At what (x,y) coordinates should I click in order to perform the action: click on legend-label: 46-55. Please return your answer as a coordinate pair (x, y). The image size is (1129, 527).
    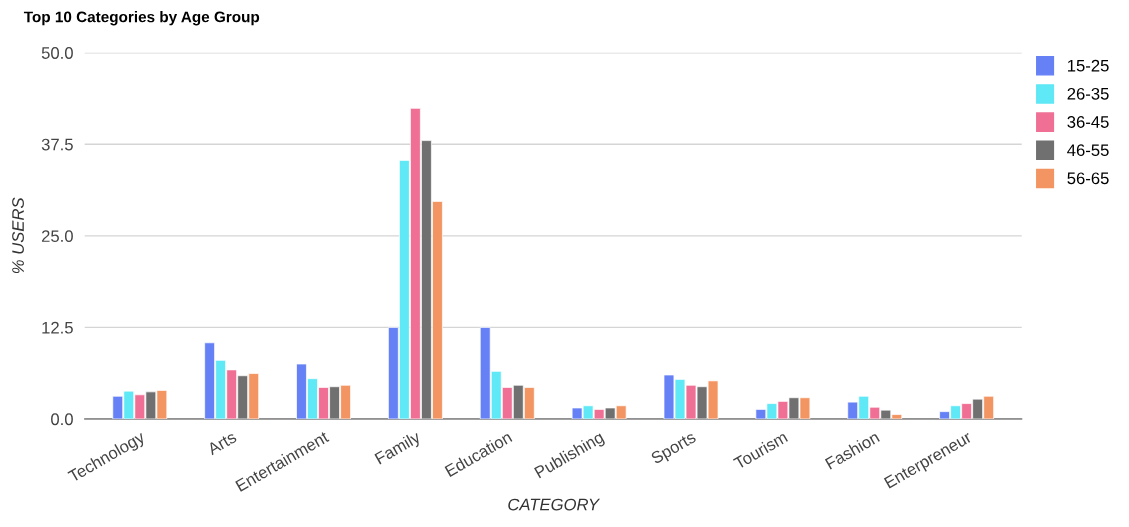
    Looking at the image, I should click on (1088, 150).